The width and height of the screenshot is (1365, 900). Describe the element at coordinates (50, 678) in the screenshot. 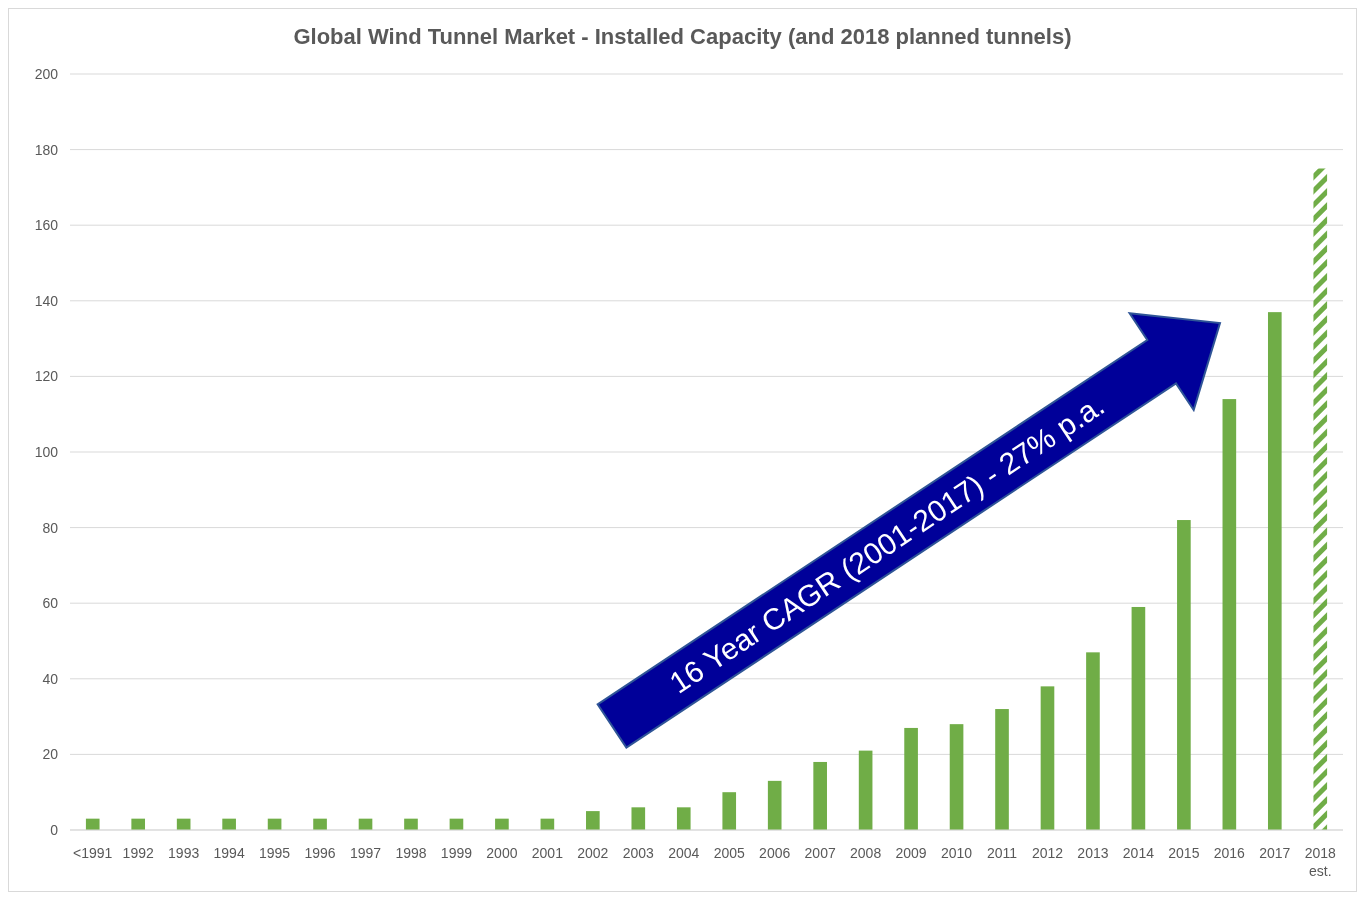

I see `y-tick-label: 40` at that location.